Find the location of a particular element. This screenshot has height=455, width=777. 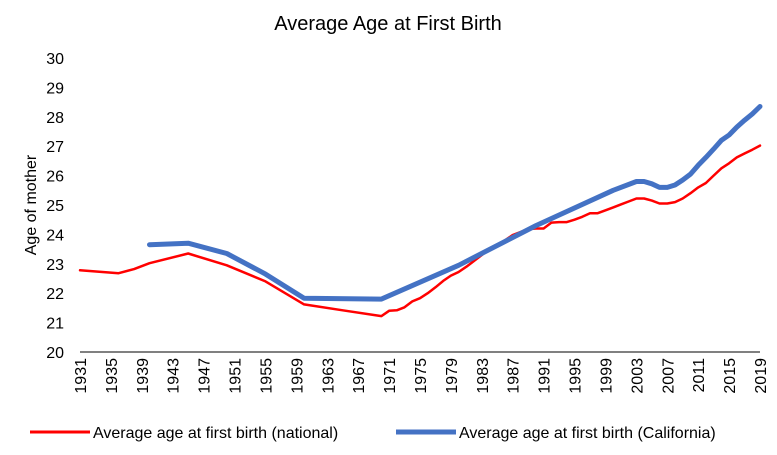

y-tick-labels: 20 21 22 23 24 25 26 27 28 29 30 is located at coordinates (55, 206).